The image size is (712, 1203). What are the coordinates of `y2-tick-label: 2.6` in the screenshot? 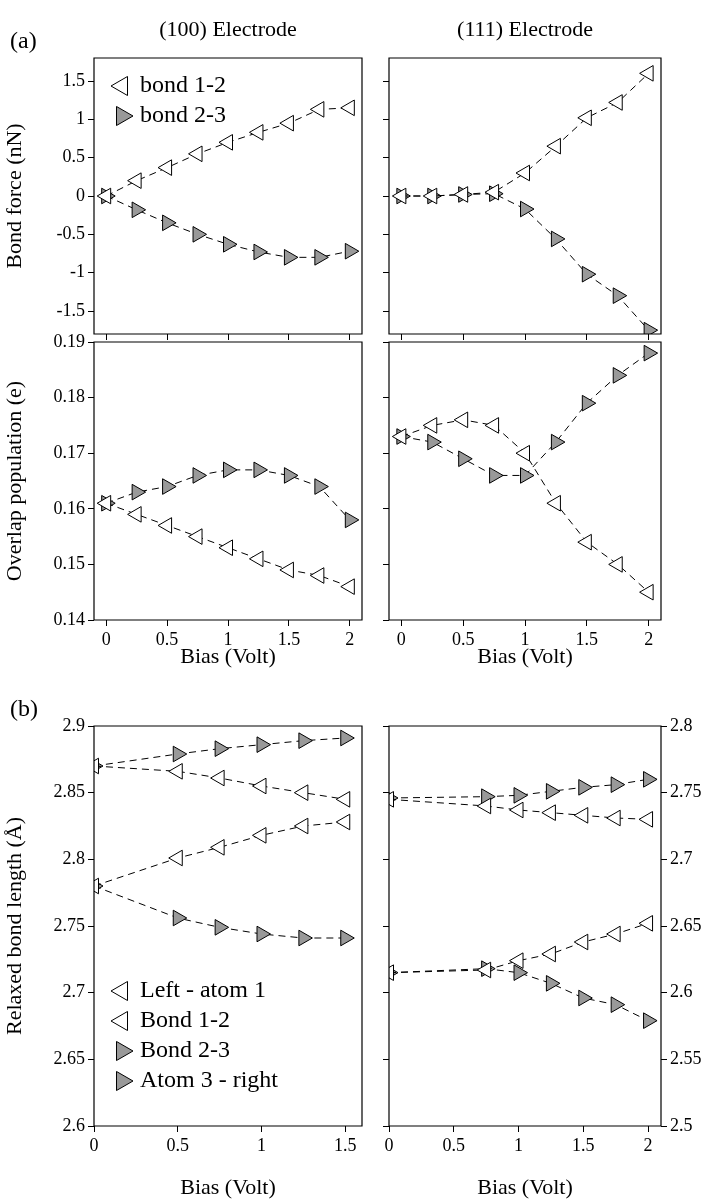 It's located at (681, 991).